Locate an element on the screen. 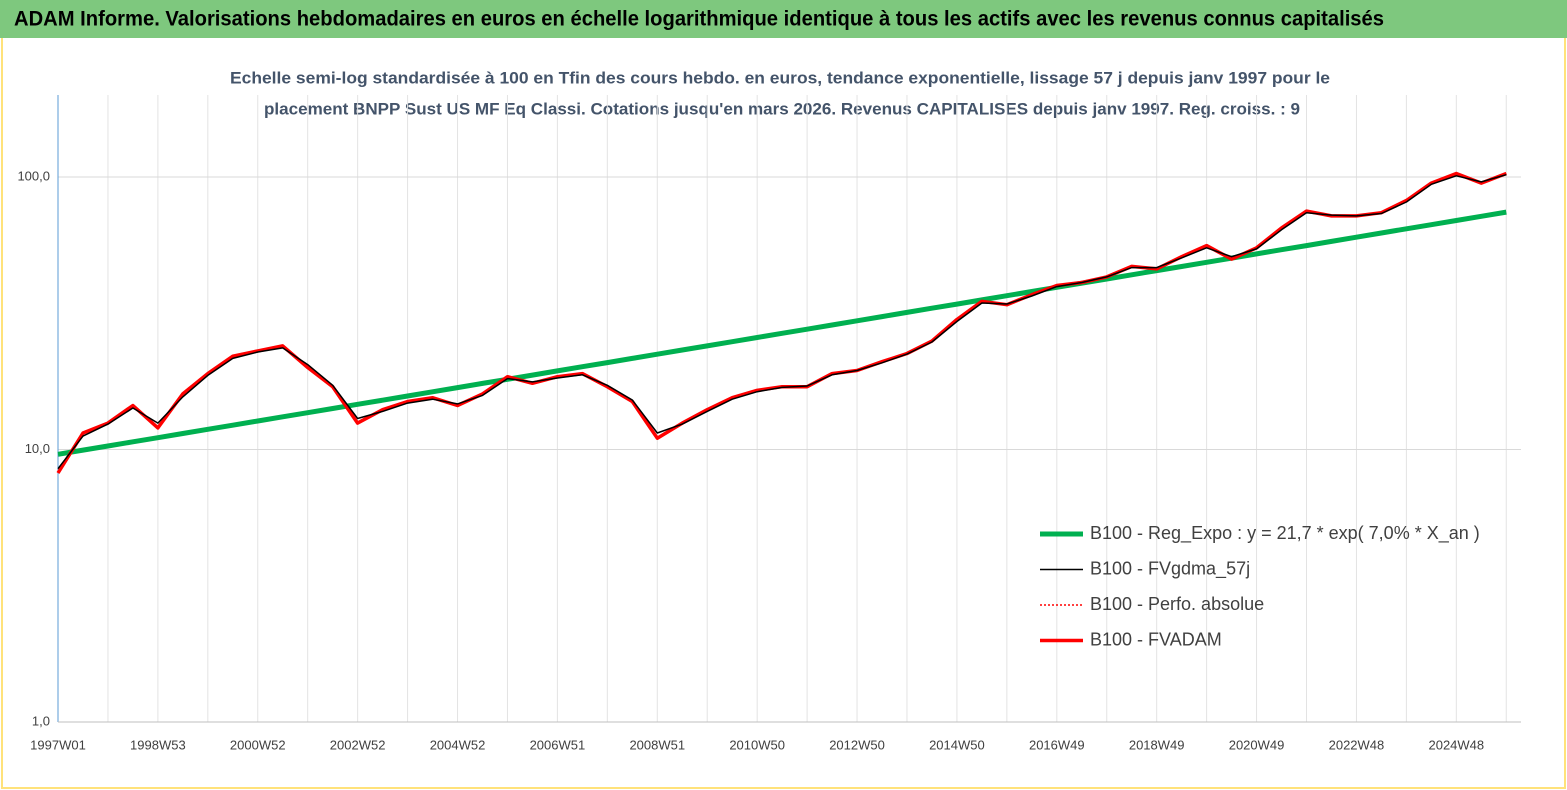 The image size is (1567, 790). y-tick-label: 100,0 is located at coordinates (33, 175).